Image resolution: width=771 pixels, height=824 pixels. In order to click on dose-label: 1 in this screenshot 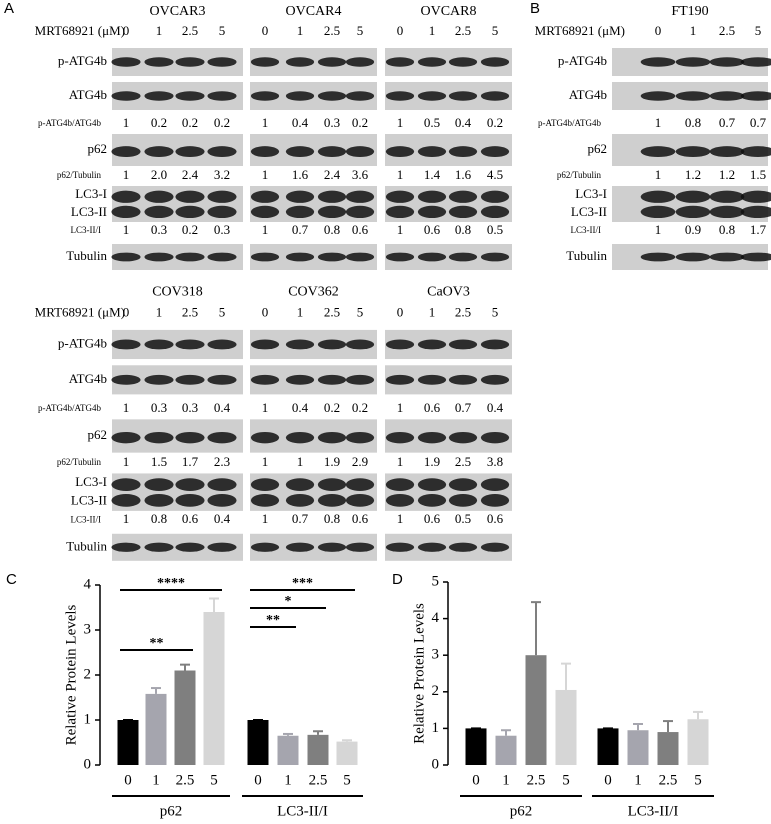, I will do `click(432, 311)`.